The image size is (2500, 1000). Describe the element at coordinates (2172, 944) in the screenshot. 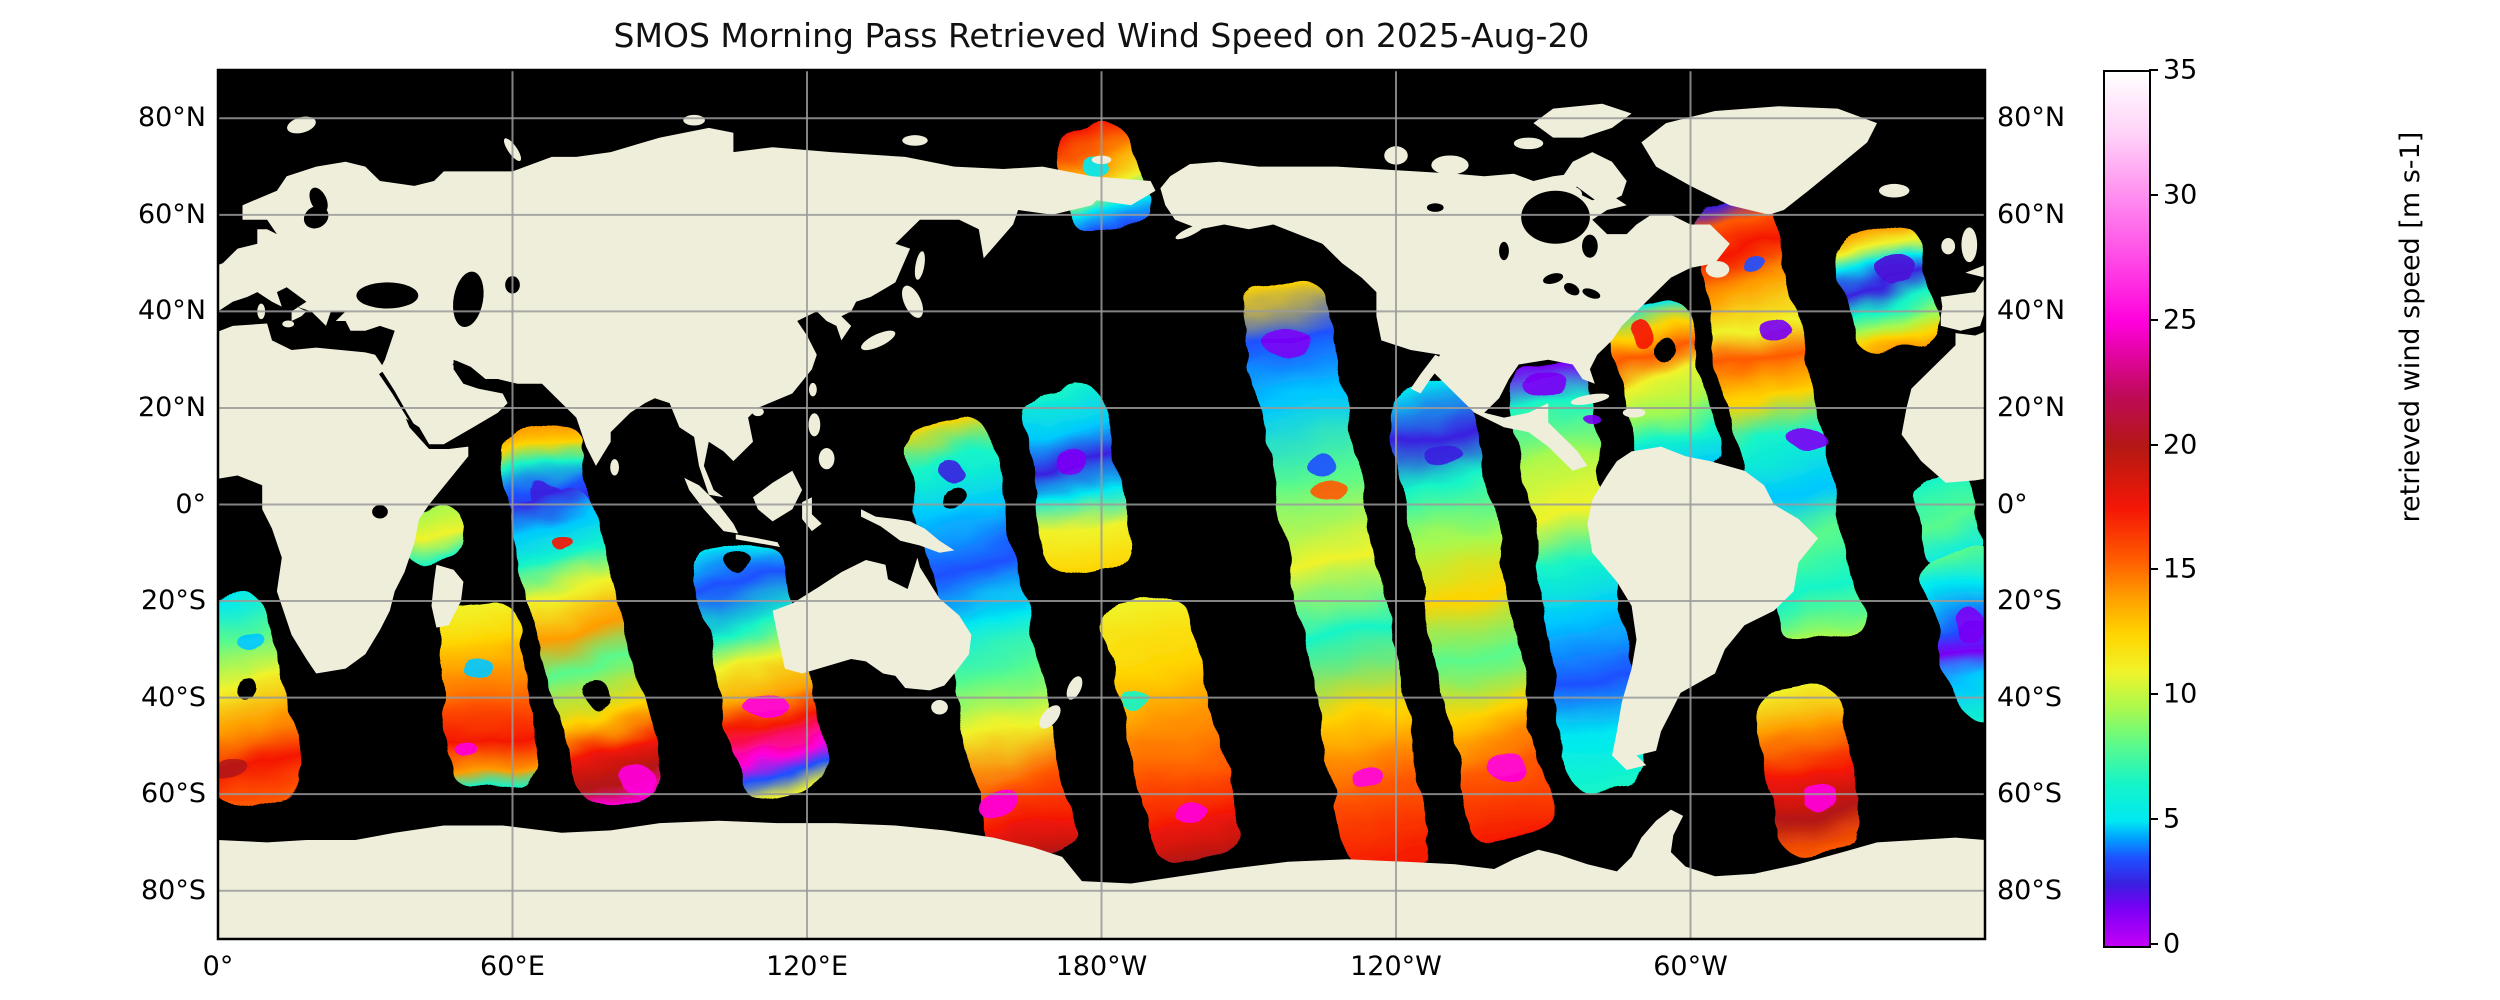

I see `colorbar-tick-label: 0` at that location.